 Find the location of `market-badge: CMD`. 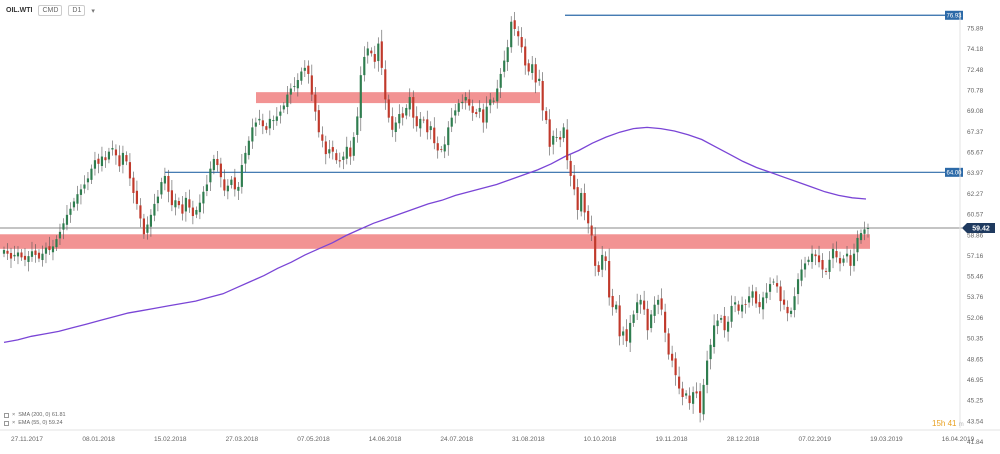

market-badge: CMD is located at coordinates (50, 10).